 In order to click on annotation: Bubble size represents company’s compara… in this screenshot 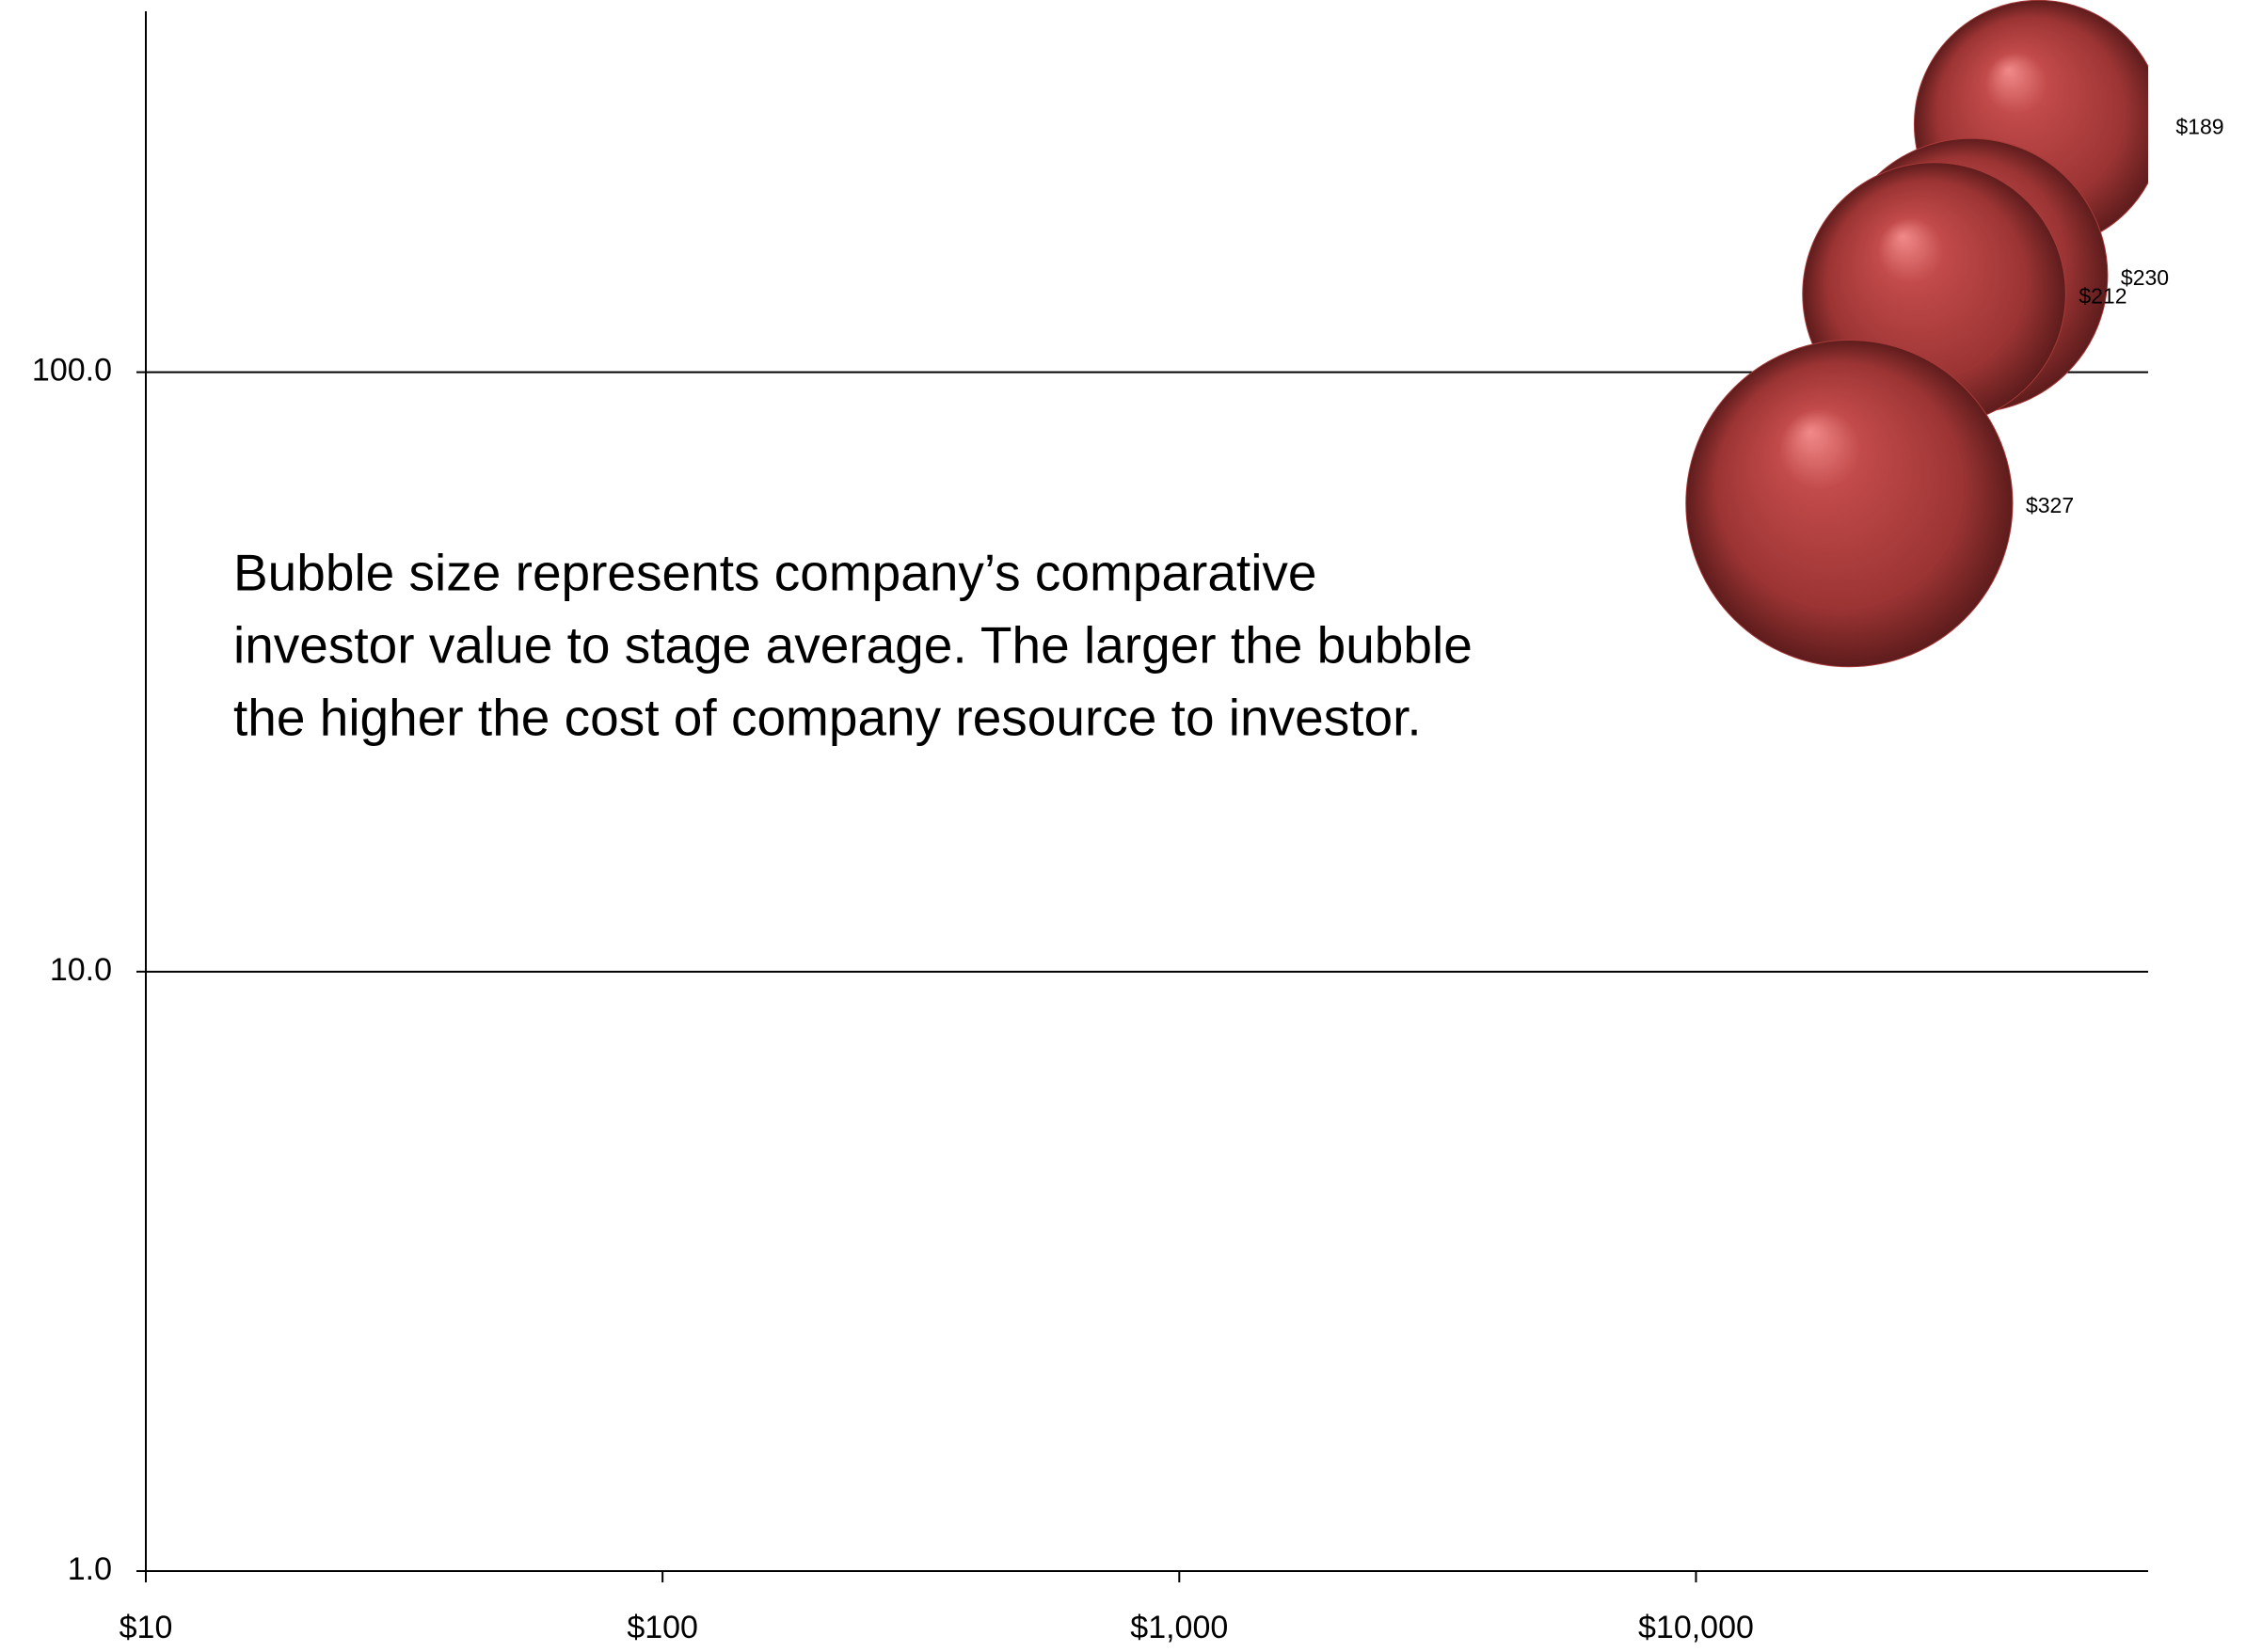, I will do `click(775, 573)`.